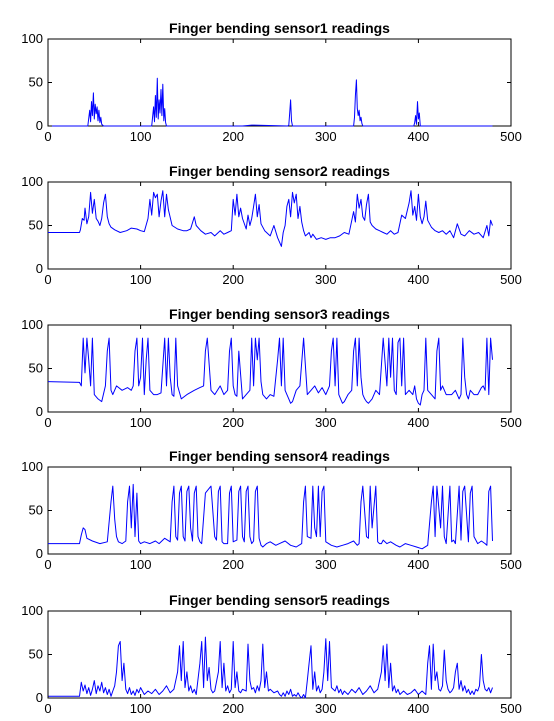 The image size is (554, 721). I want to click on subplot-title-sensor1: Finger bending sensor1 readings, so click(279, 28).